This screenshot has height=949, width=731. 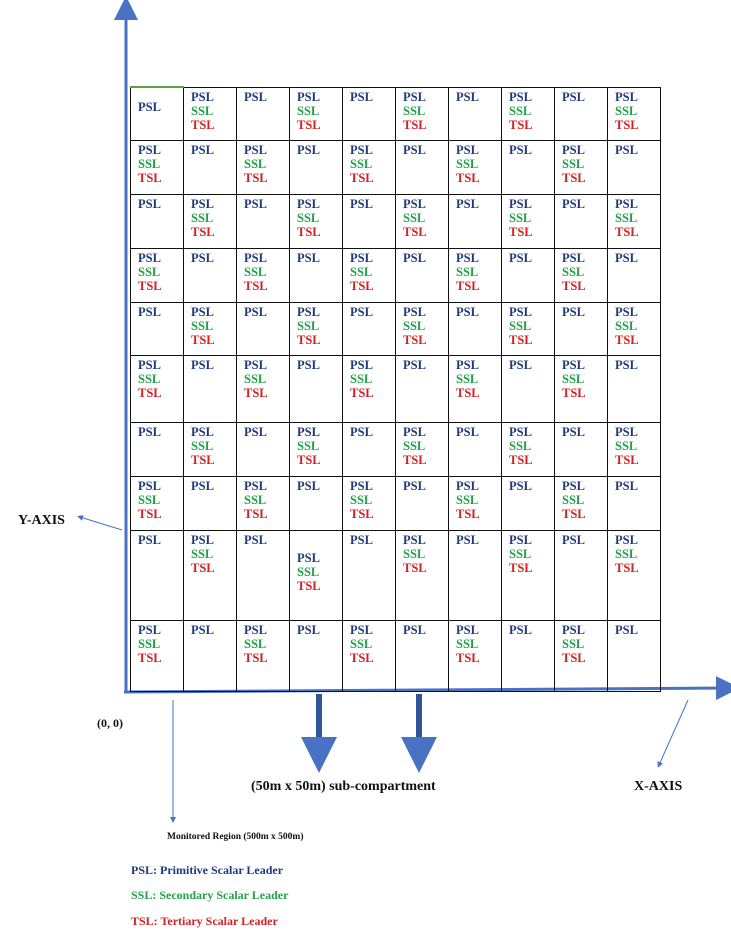 What do you see at coordinates (673, 733) in the screenshot?
I see `x-axis-pointer` at bounding box center [673, 733].